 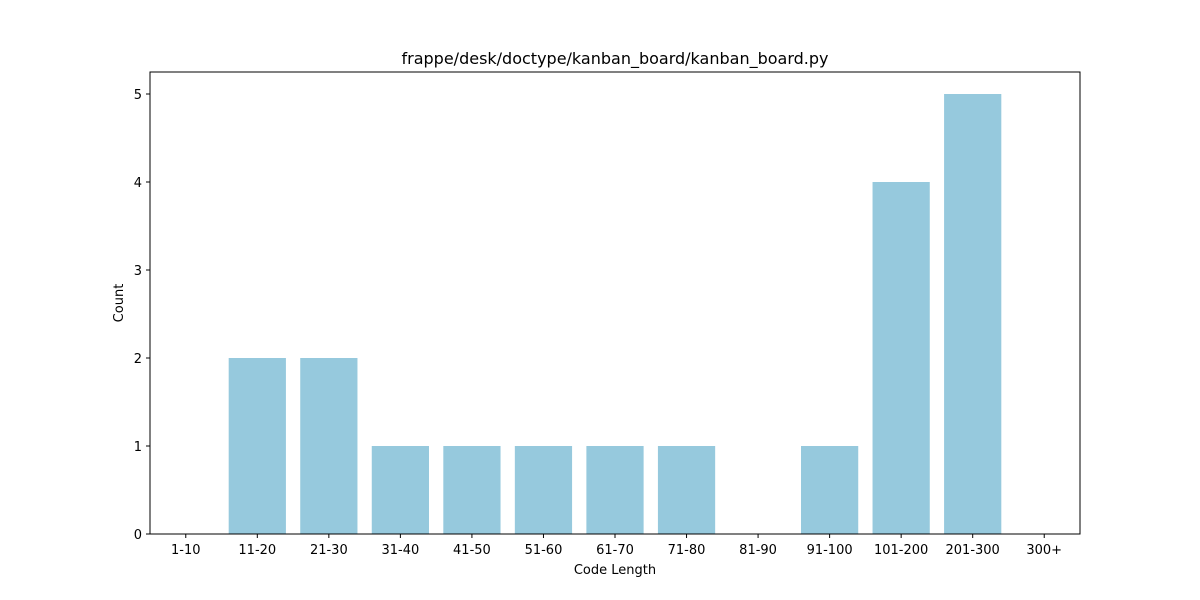 I want to click on x-tick-label: 81-90, so click(x=758, y=550).